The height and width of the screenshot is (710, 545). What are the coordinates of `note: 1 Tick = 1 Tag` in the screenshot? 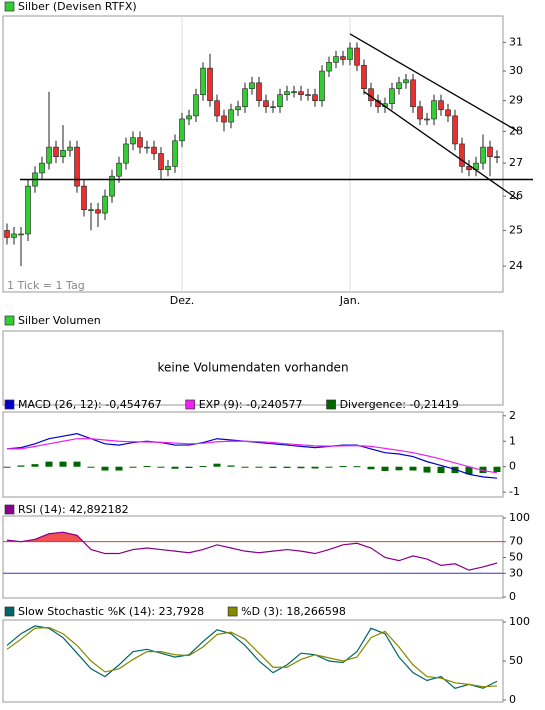 It's located at (46, 285).